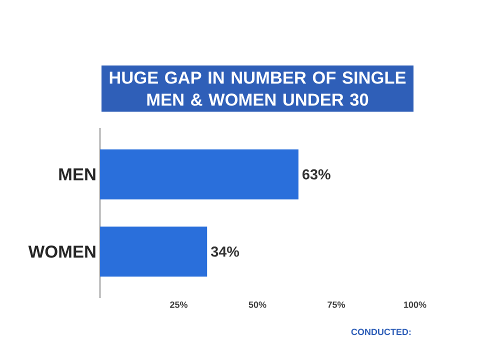 This screenshot has width=480, height=360. What do you see at coordinates (415, 305) in the screenshot?
I see `x-tick-label: 100%` at bounding box center [415, 305].